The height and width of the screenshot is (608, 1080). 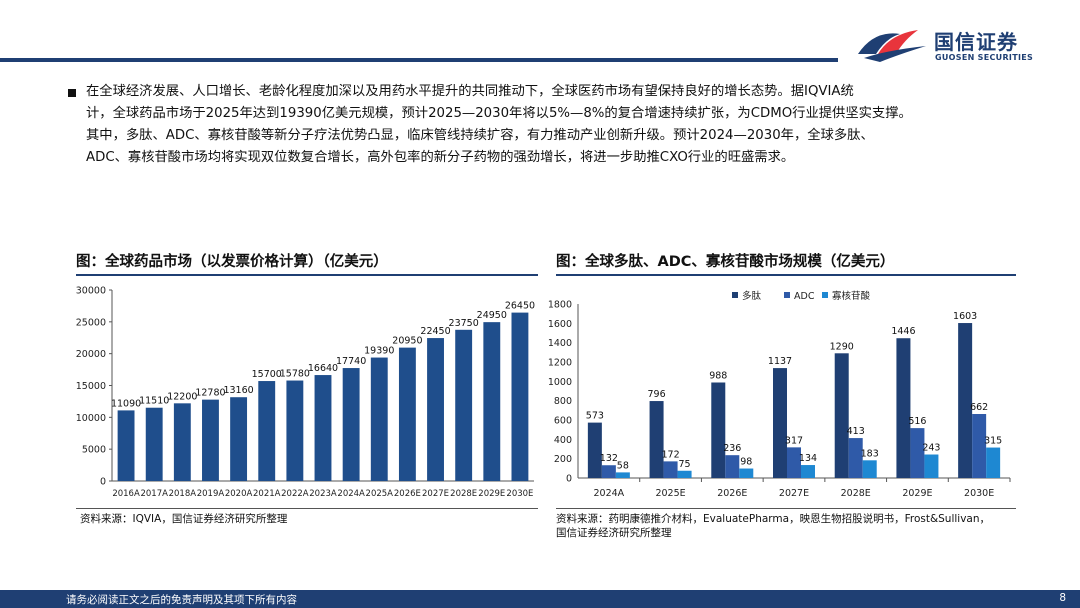 I want to click on bar-value-label: 23750, so click(x=464, y=323).